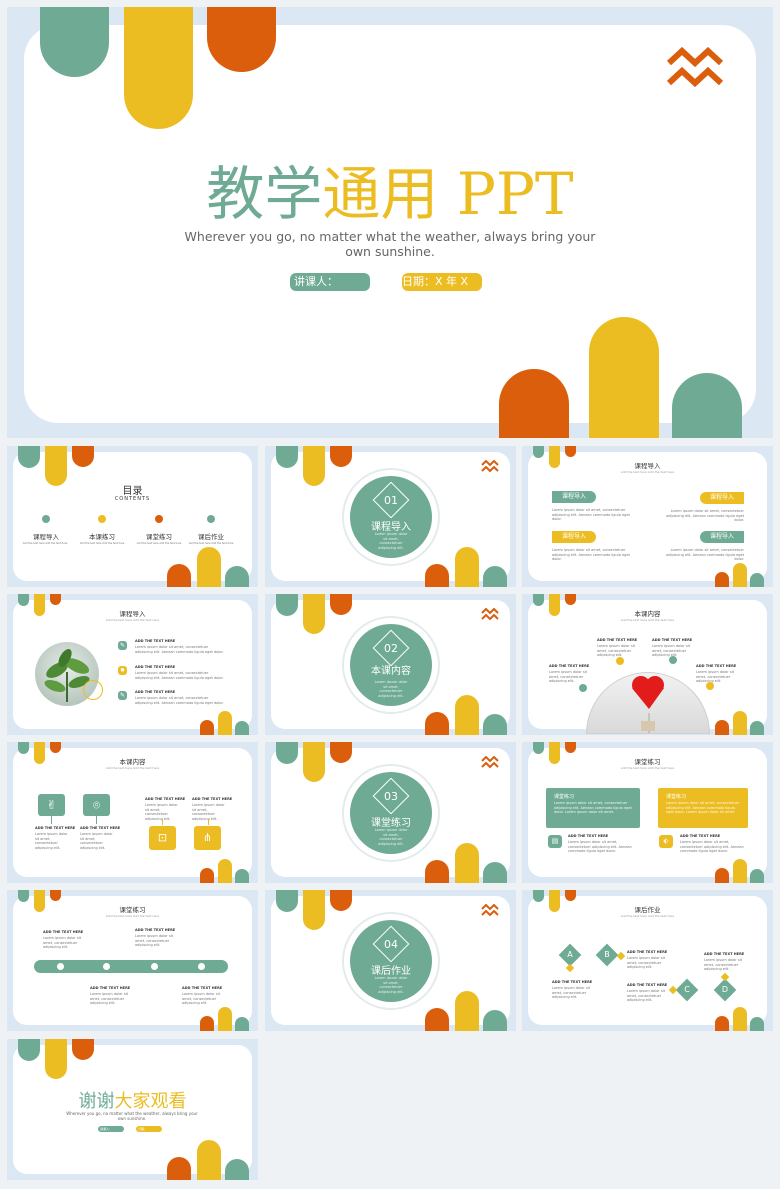 The height and width of the screenshot is (1189, 780). I want to click on diamond-b-letter: B, so click(607, 954).